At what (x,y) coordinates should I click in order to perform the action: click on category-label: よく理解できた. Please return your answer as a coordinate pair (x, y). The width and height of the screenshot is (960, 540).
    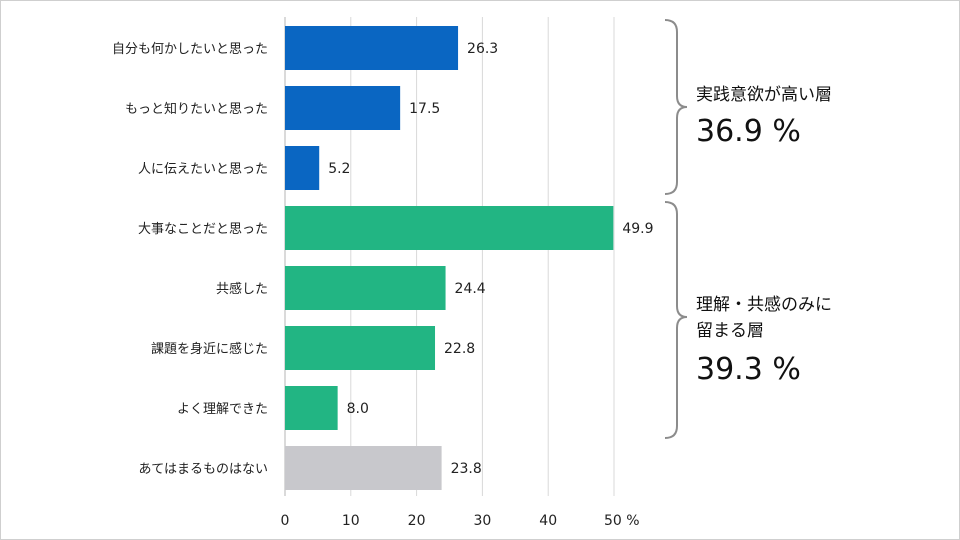
    Looking at the image, I should click on (222, 409).